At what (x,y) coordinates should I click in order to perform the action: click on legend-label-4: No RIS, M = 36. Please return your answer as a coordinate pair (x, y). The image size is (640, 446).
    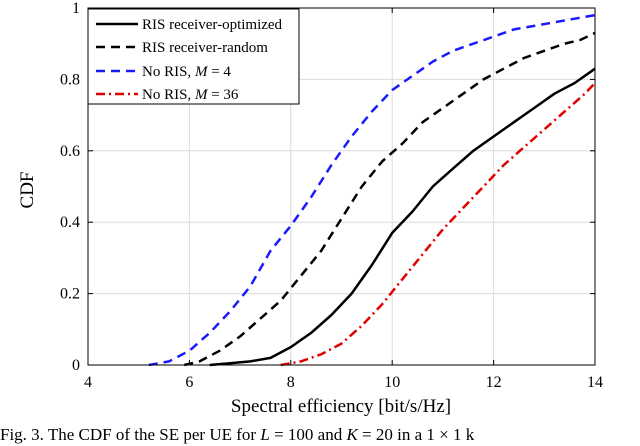
    Looking at the image, I should click on (190, 95).